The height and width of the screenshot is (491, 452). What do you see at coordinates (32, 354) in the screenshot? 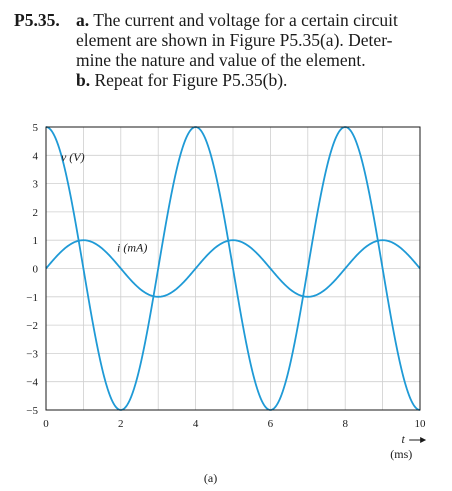
I see `y-tick-label: −3` at bounding box center [32, 354].